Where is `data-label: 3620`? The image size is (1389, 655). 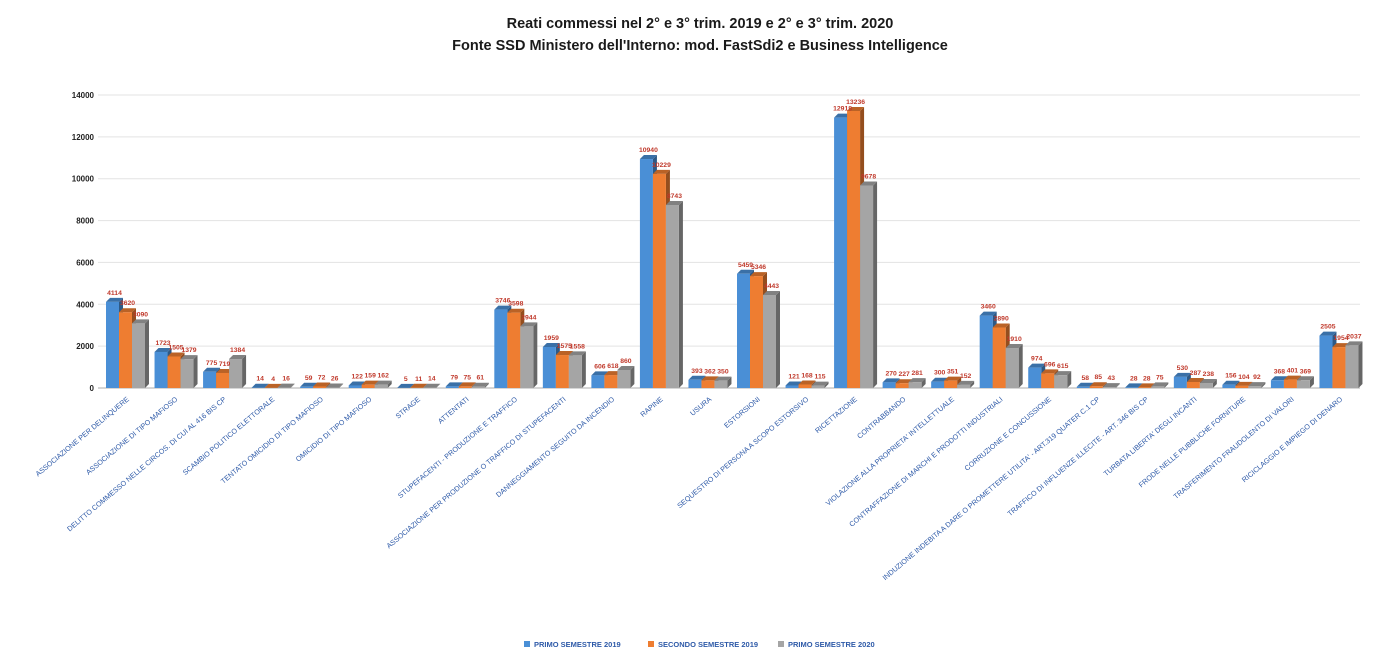 data-label: 3620 is located at coordinates (127, 303).